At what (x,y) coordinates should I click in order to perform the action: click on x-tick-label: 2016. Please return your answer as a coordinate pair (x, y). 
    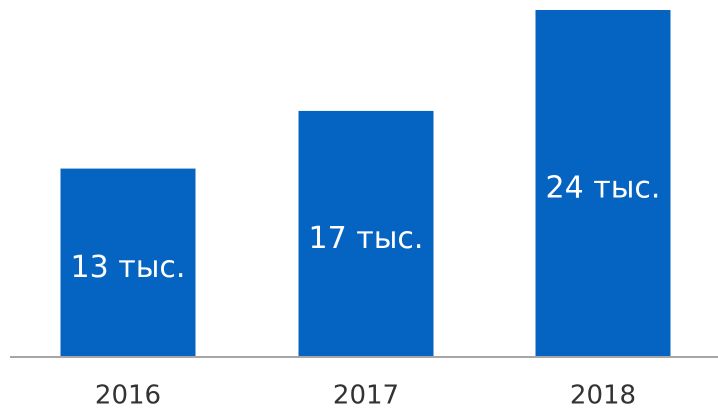
    Looking at the image, I should click on (128, 396).